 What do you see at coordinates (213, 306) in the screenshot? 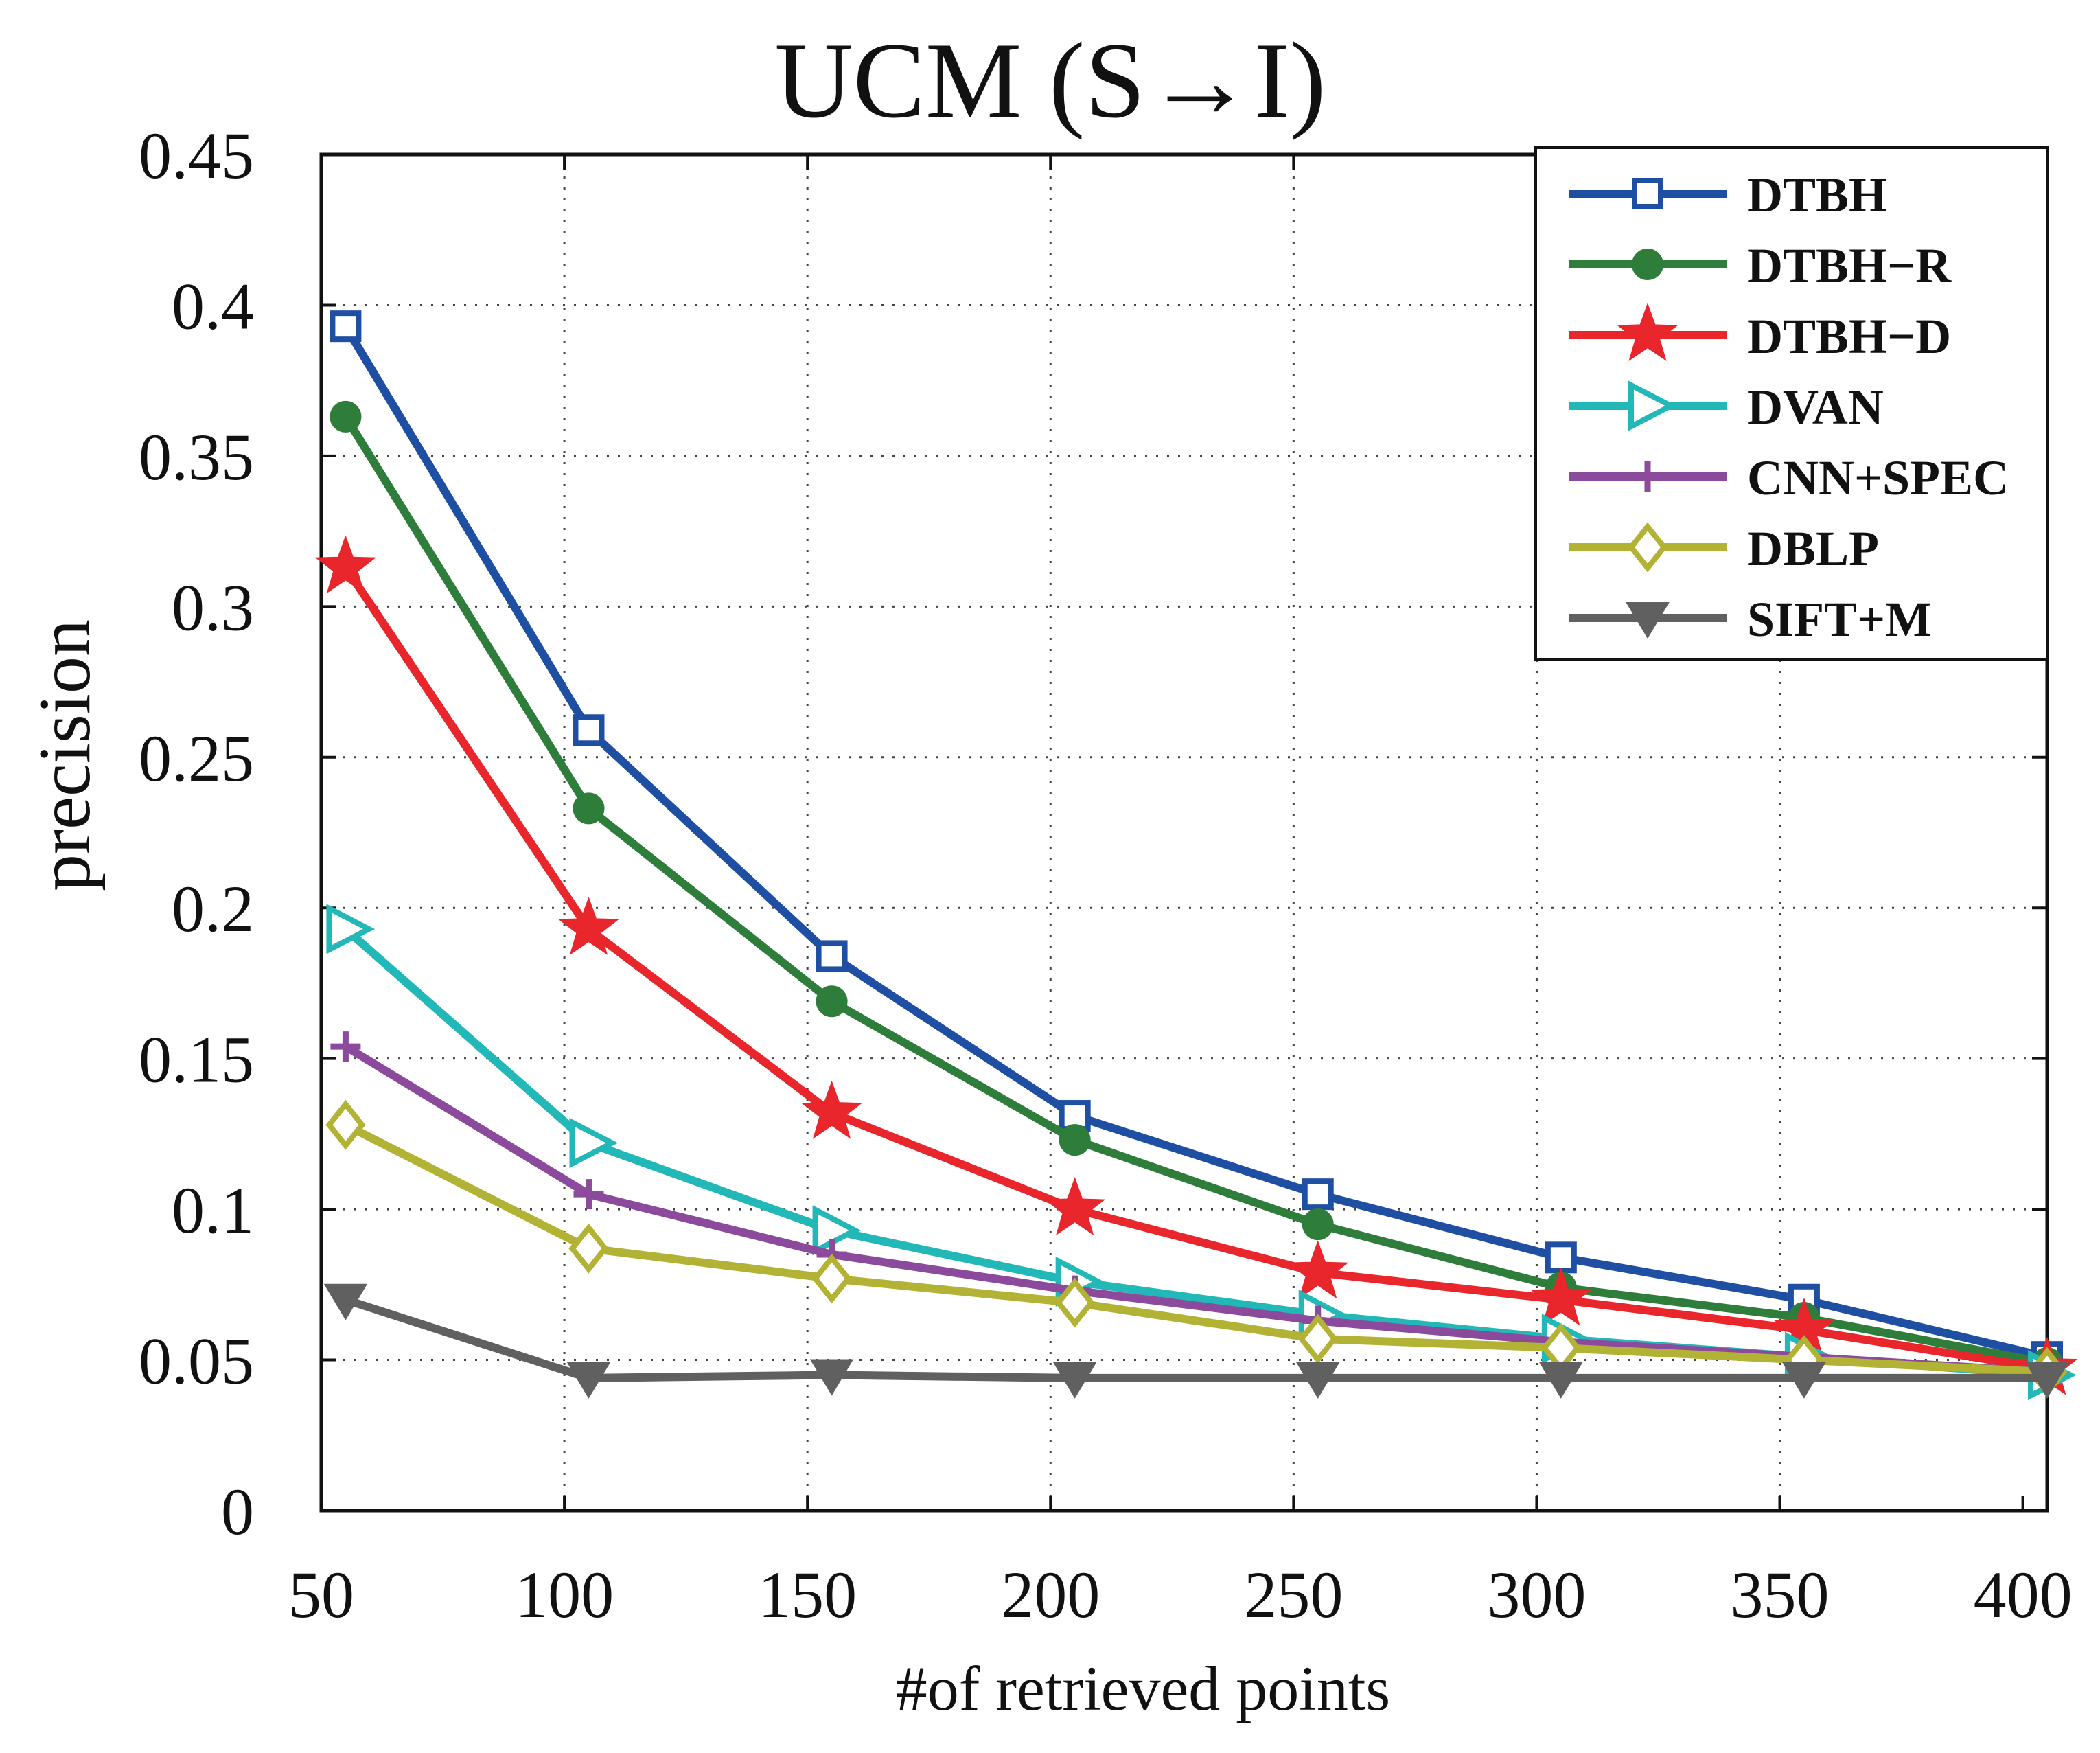
I see `y-tick-label: 0.4` at bounding box center [213, 306].